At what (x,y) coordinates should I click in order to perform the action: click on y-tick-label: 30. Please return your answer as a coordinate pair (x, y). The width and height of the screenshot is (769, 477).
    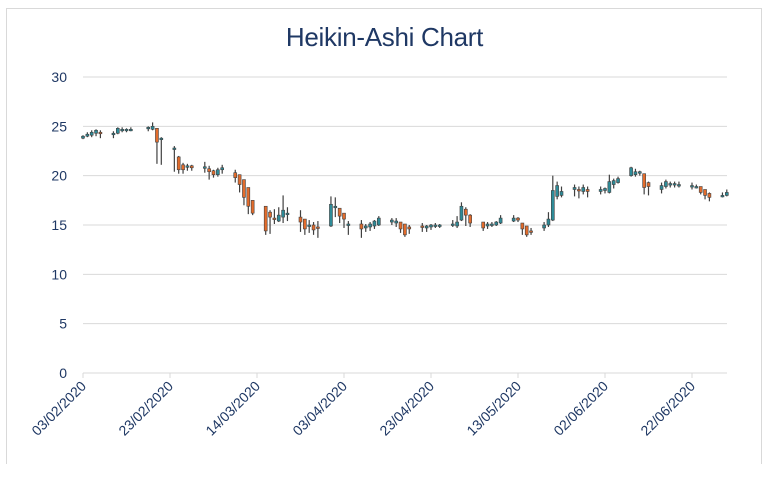
    Looking at the image, I should click on (59, 77).